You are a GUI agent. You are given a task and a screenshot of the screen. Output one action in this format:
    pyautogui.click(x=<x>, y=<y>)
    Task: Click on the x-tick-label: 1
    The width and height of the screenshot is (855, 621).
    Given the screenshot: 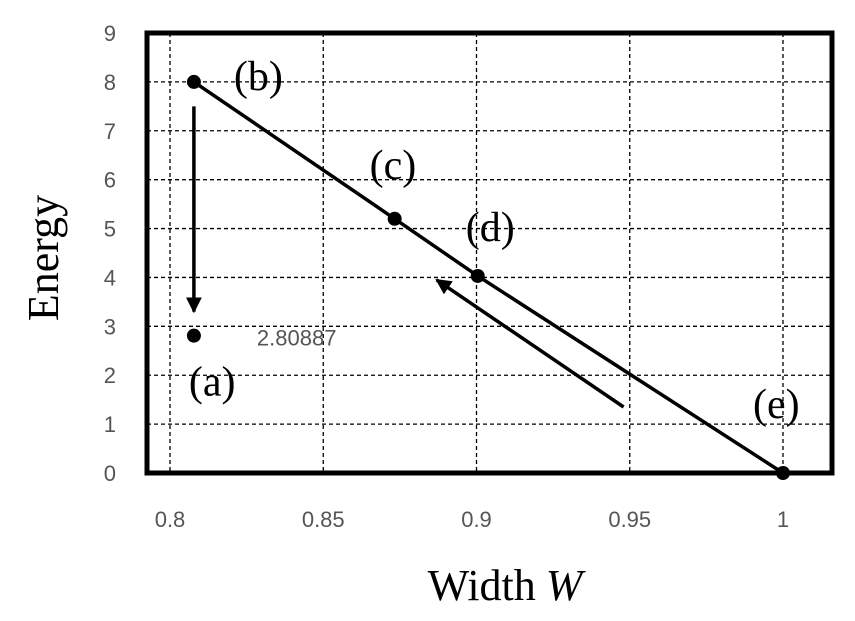 What is the action you would take?
    pyautogui.click(x=783, y=519)
    